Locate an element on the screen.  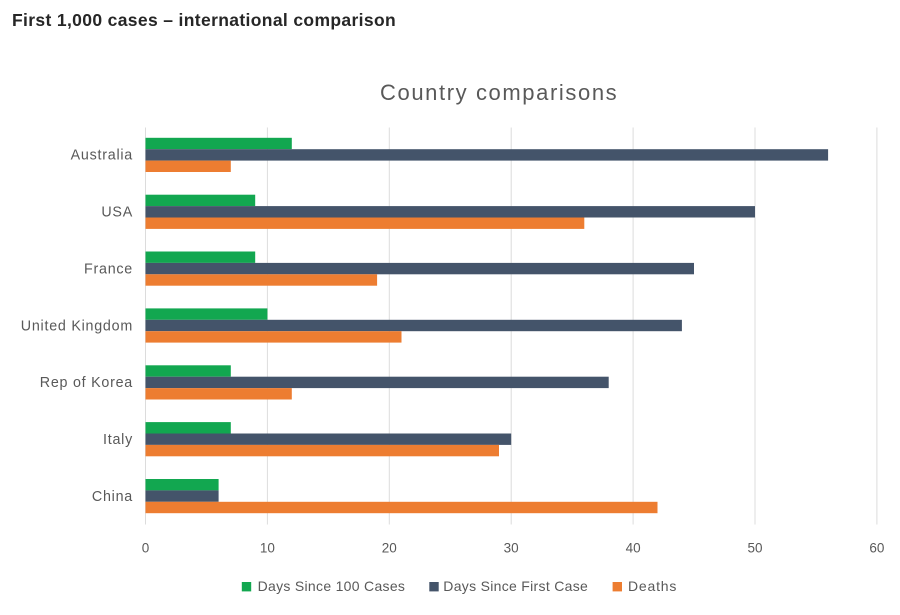
svg-text: Days Since 100 Cases is located at coordinates (332, 586).